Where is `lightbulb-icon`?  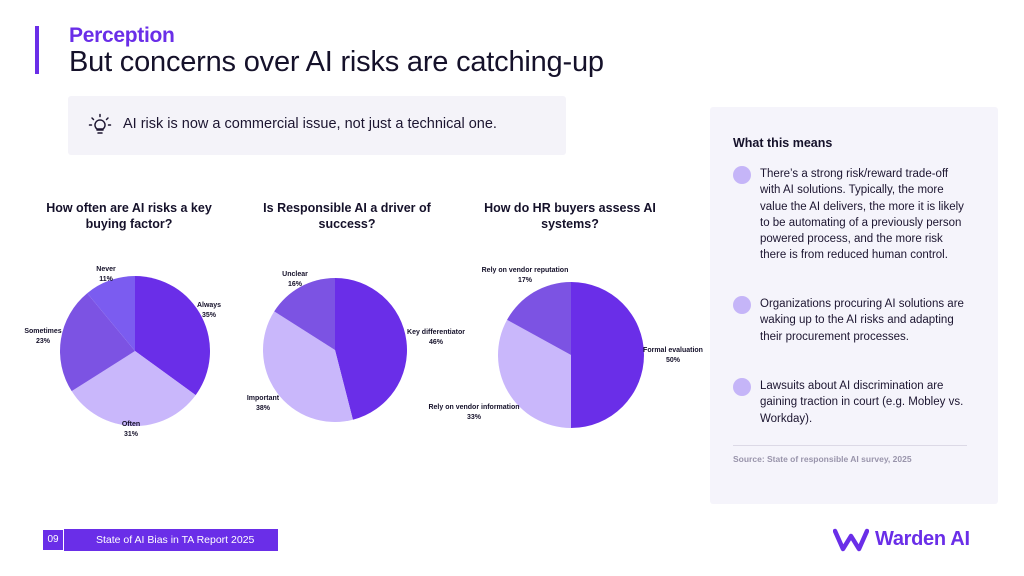
lightbulb-icon is located at coordinates (100, 123).